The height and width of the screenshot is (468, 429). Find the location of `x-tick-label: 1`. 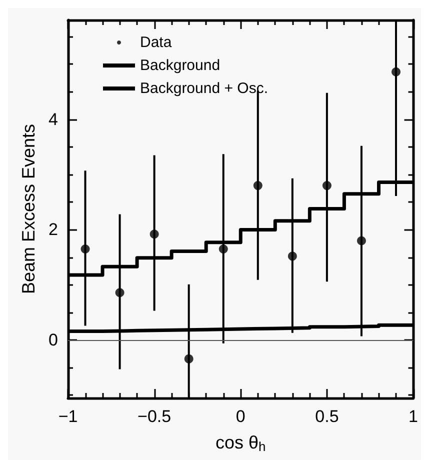

x-tick-label: 1 is located at coordinates (413, 416).